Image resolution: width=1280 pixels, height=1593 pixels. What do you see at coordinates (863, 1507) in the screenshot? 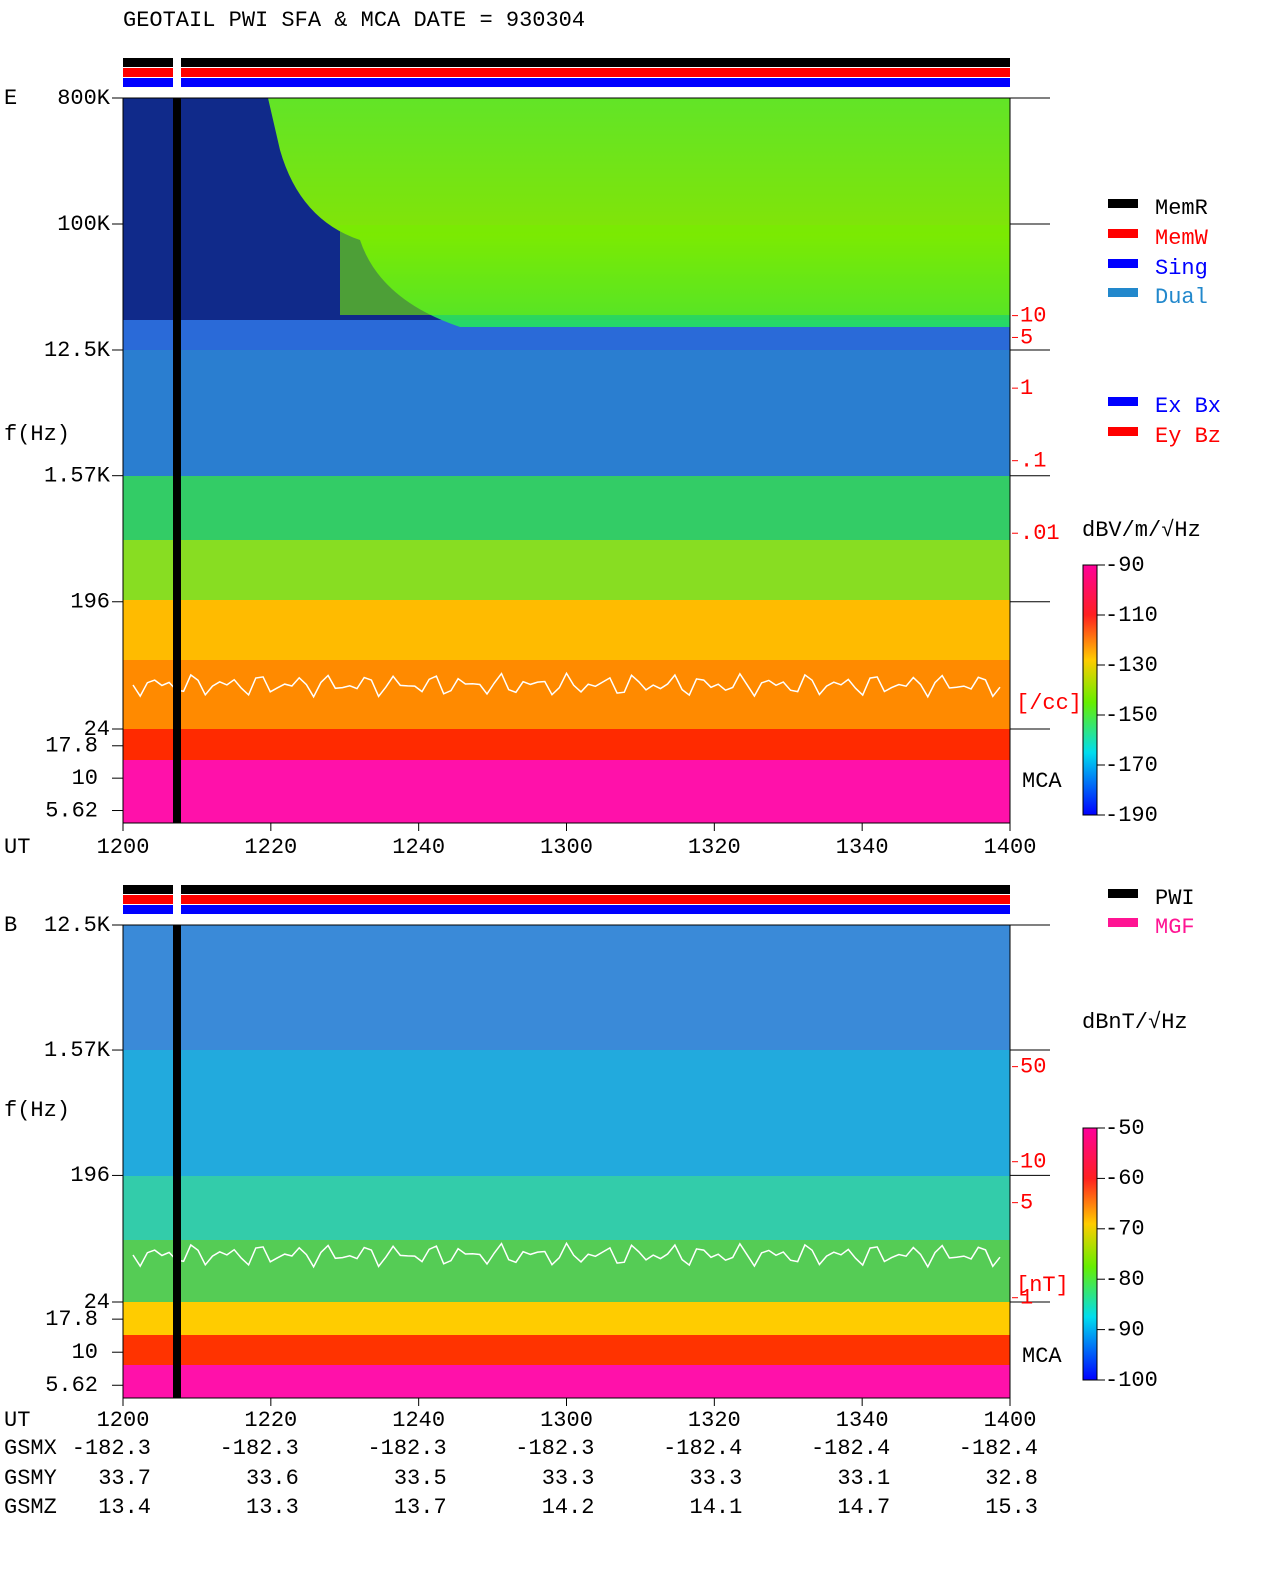
I see `orbit-value: 14.7` at bounding box center [863, 1507].